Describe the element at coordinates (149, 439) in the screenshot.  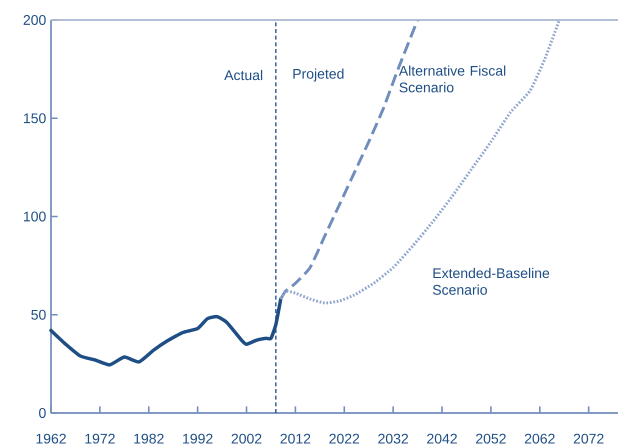
I see `x-tick-label: 1982` at that location.